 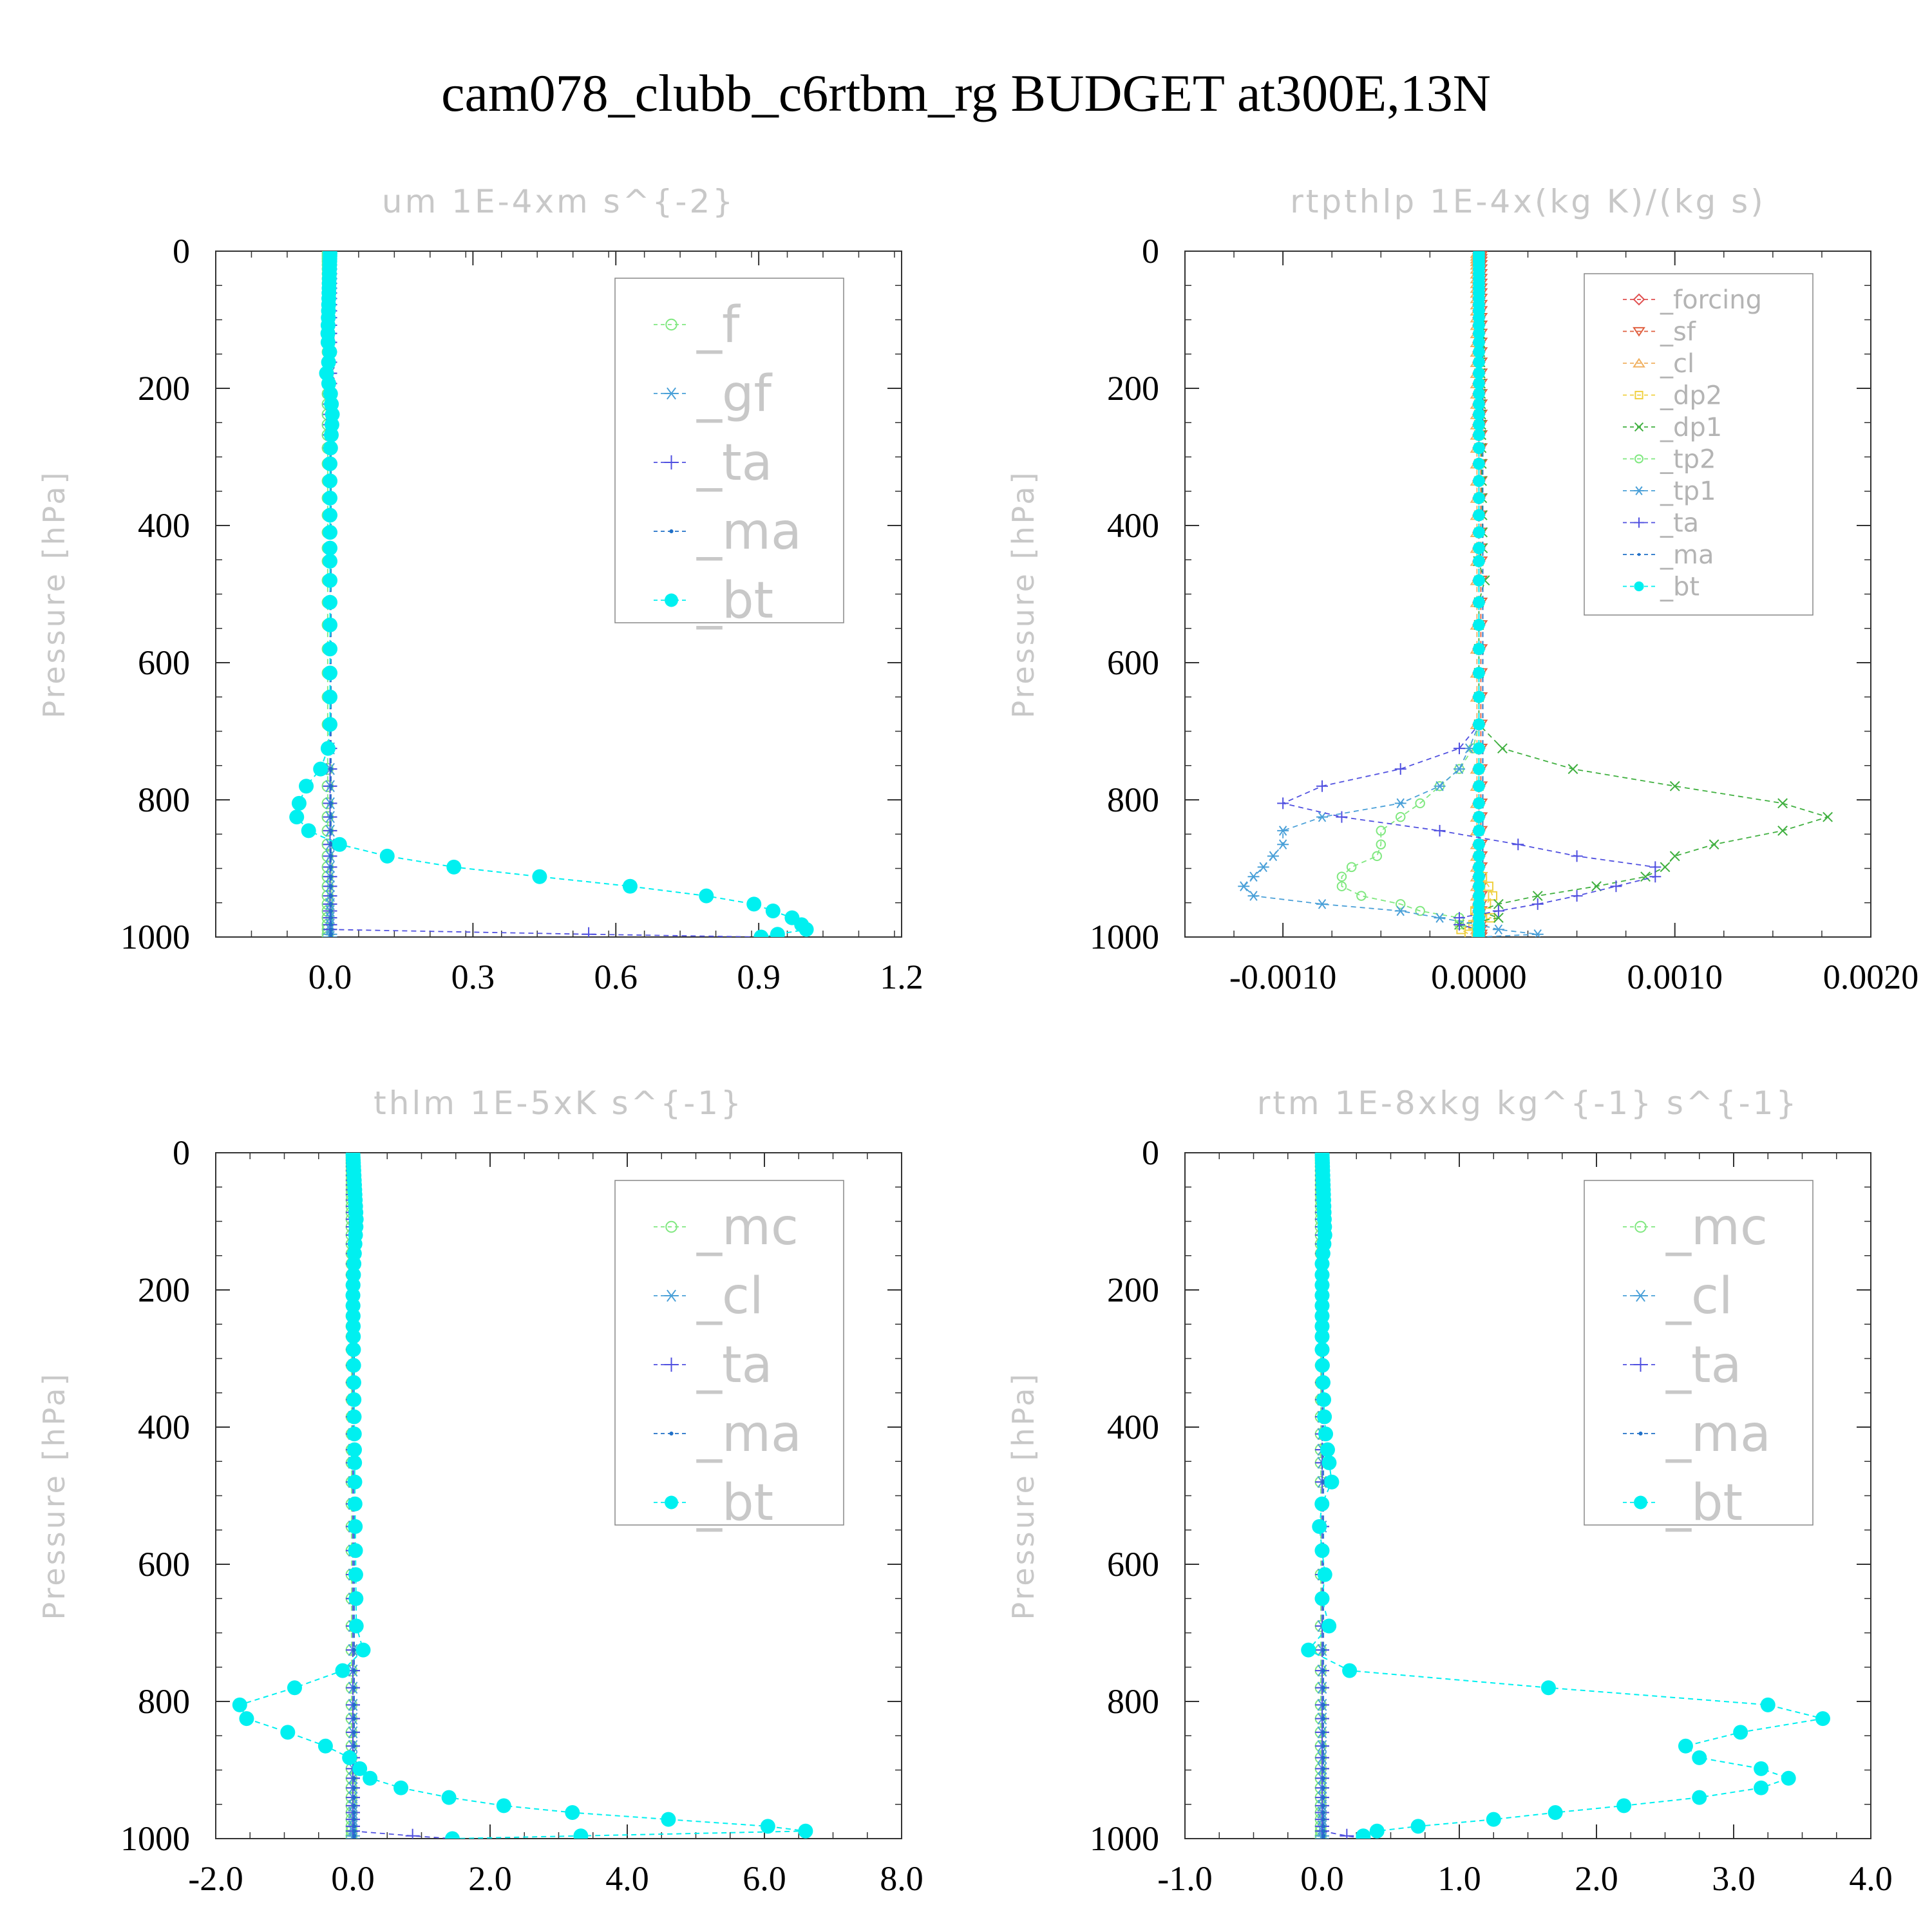 What do you see at coordinates (1391, 594) in the screenshot?
I see `series-tp1` at bounding box center [1391, 594].